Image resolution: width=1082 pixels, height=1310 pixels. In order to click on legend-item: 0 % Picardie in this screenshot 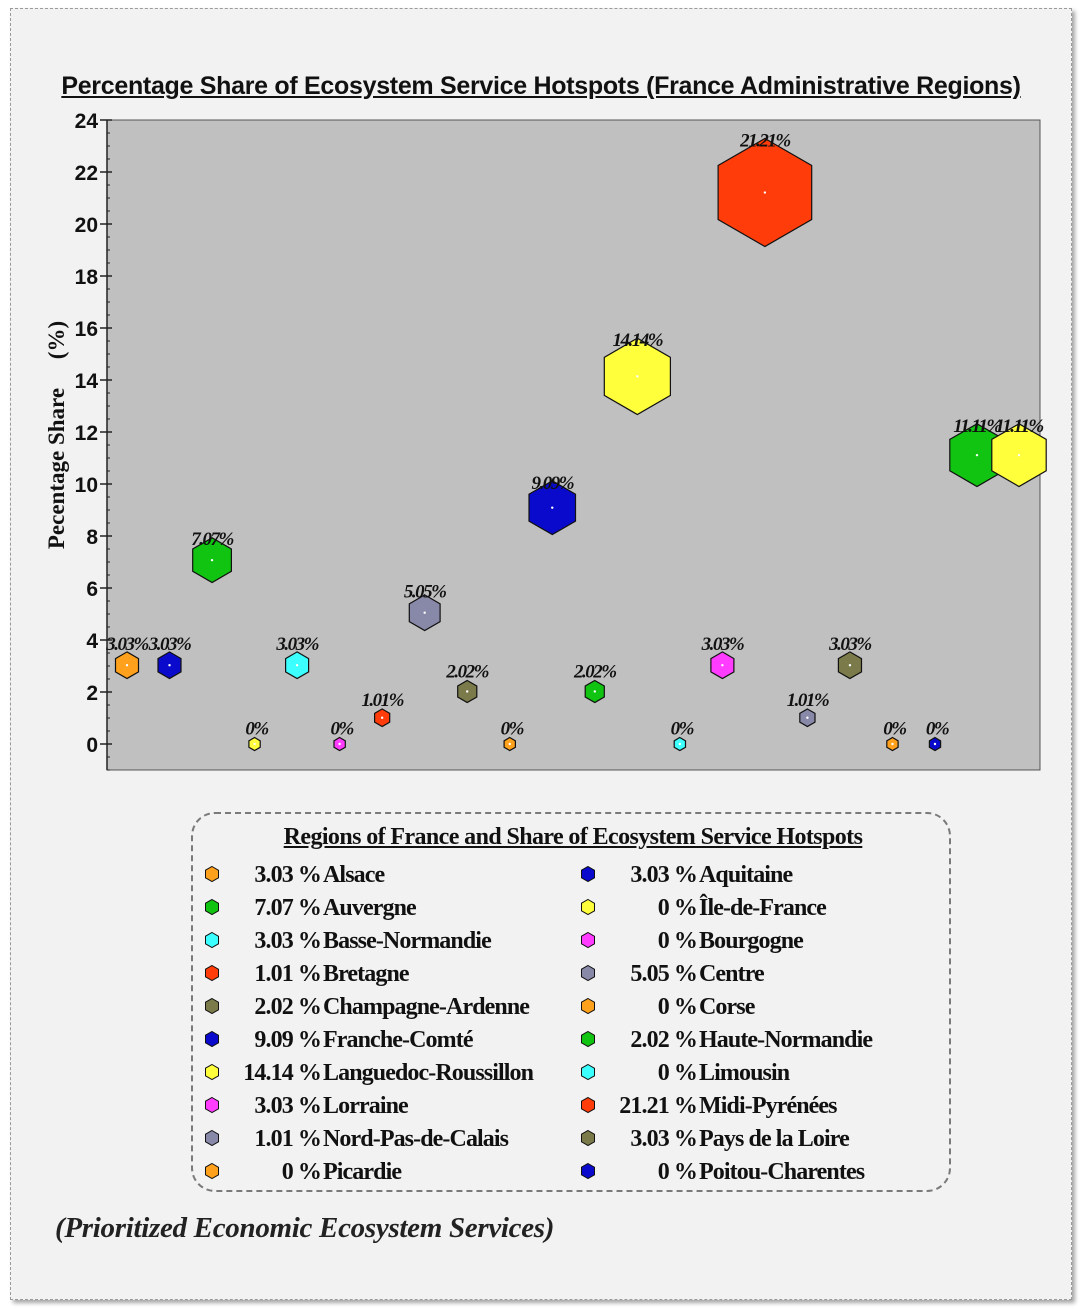, I will do `click(393, 1174)`.